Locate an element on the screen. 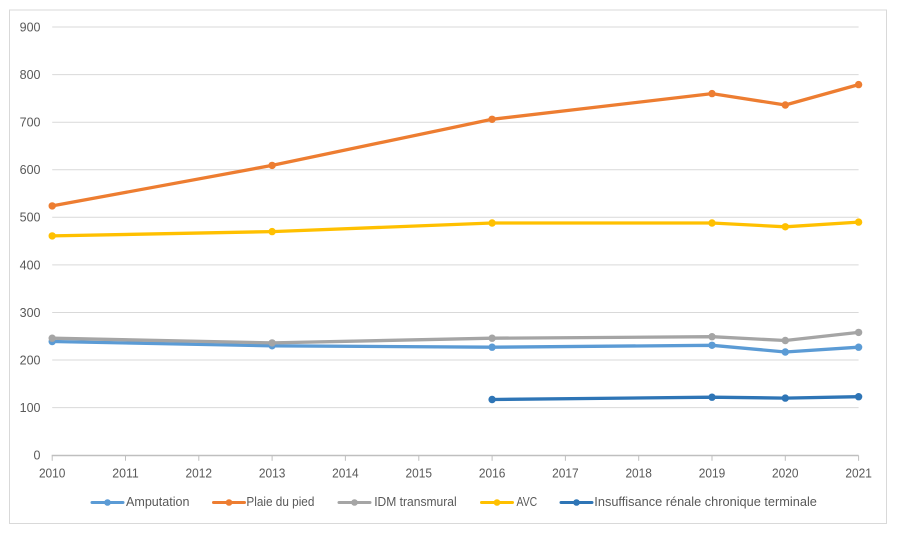  svg-text: 100 is located at coordinates (30, 408).